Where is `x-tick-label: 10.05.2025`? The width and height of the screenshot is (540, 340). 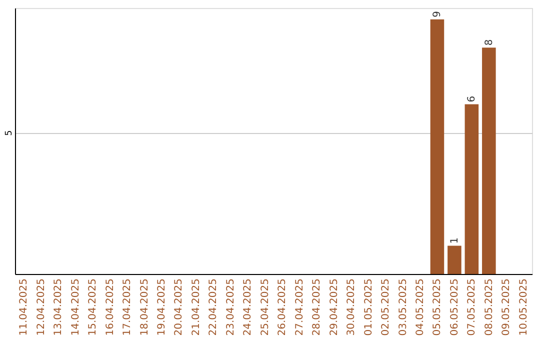
x-tick-label: 10.05.2025 is located at coordinates (524, 307).